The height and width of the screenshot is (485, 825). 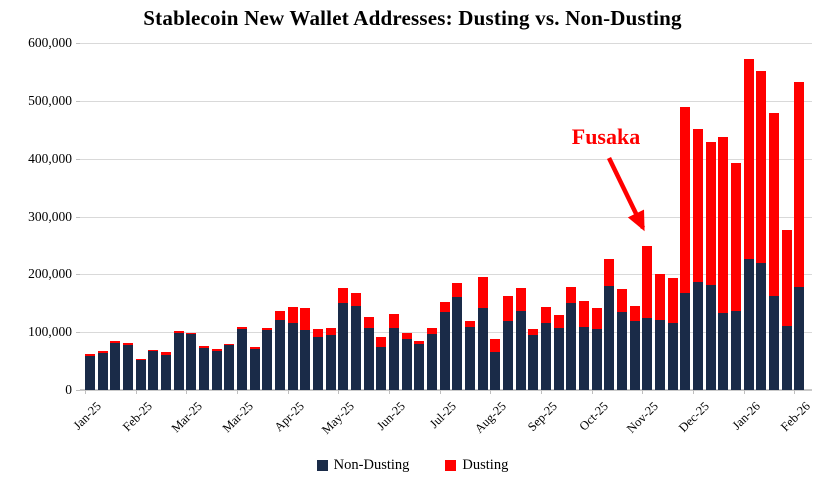 What do you see at coordinates (446, 217) in the screenshot?
I see `y-gridline` at bounding box center [446, 217].